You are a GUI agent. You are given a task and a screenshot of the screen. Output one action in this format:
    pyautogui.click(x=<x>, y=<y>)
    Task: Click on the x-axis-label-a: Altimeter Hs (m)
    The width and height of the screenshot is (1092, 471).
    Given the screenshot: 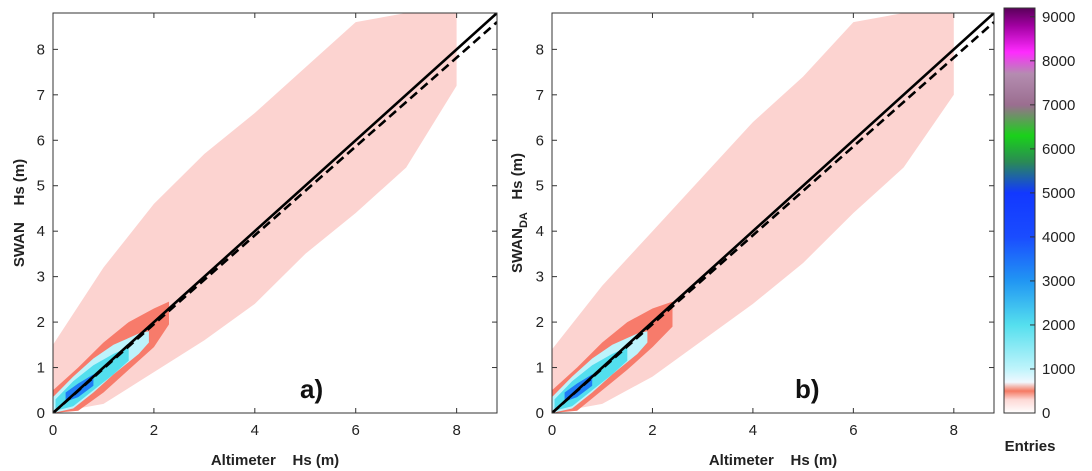 What is the action you would take?
    pyautogui.click(x=275, y=460)
    